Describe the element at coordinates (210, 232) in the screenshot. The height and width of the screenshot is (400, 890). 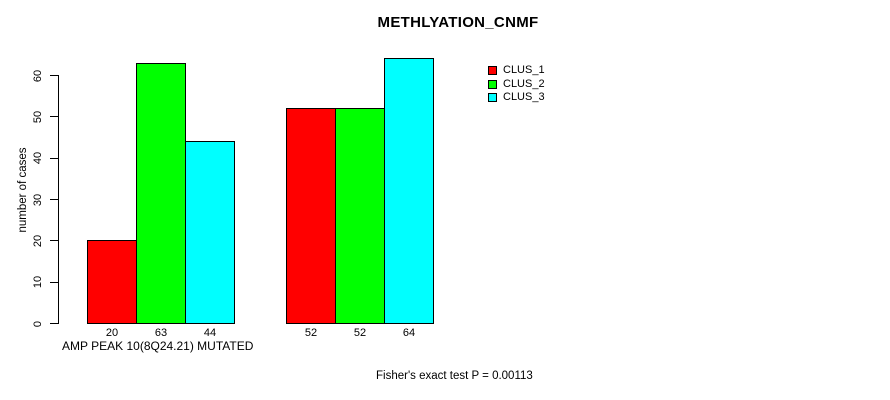
I see `bar-clus_3-group1` at that location.